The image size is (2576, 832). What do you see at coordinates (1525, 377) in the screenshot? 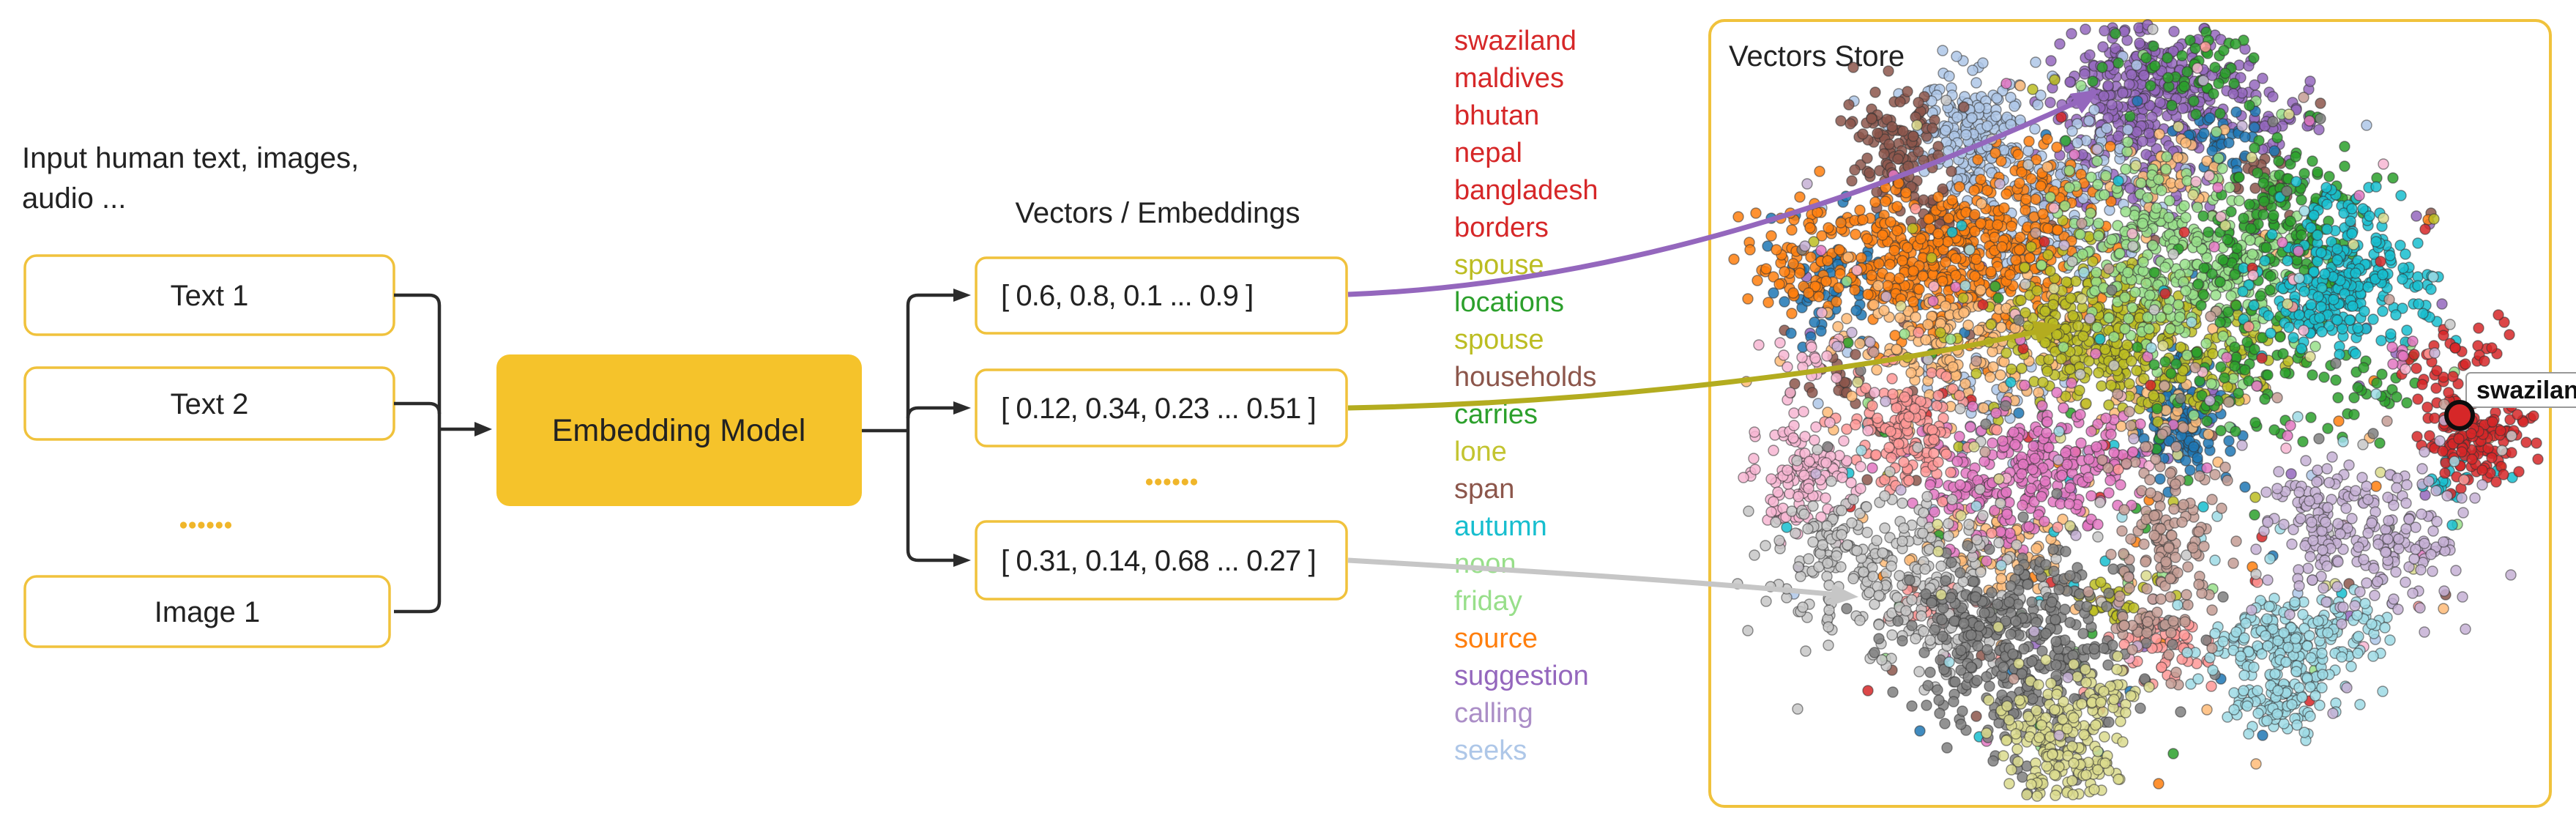
I see `svg-text: households` at bounding box center [1525, 377].